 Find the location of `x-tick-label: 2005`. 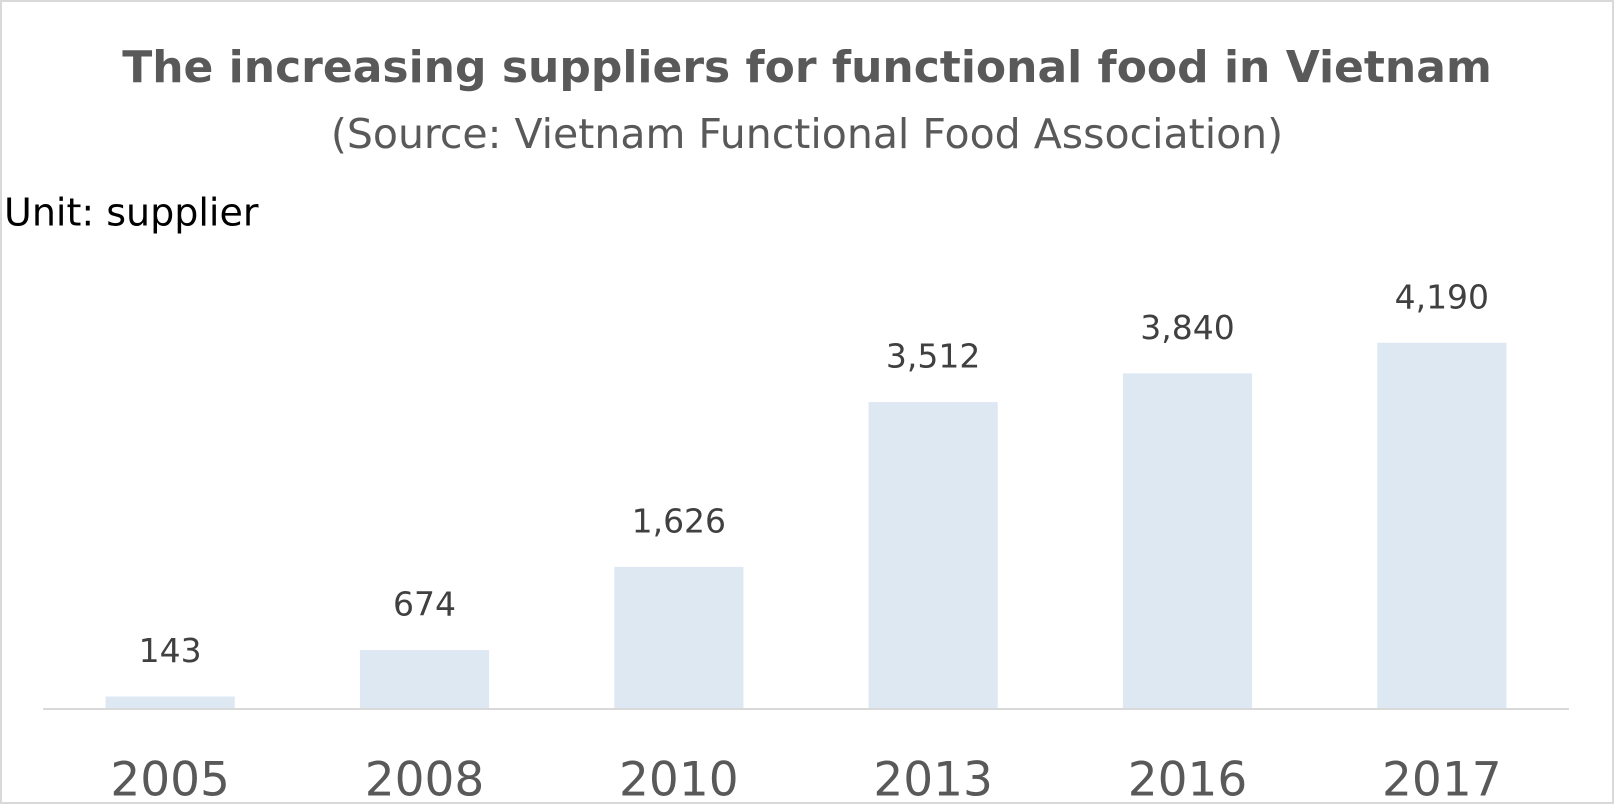

x-tick-label: 2005 is located at coordinates (170, 778).